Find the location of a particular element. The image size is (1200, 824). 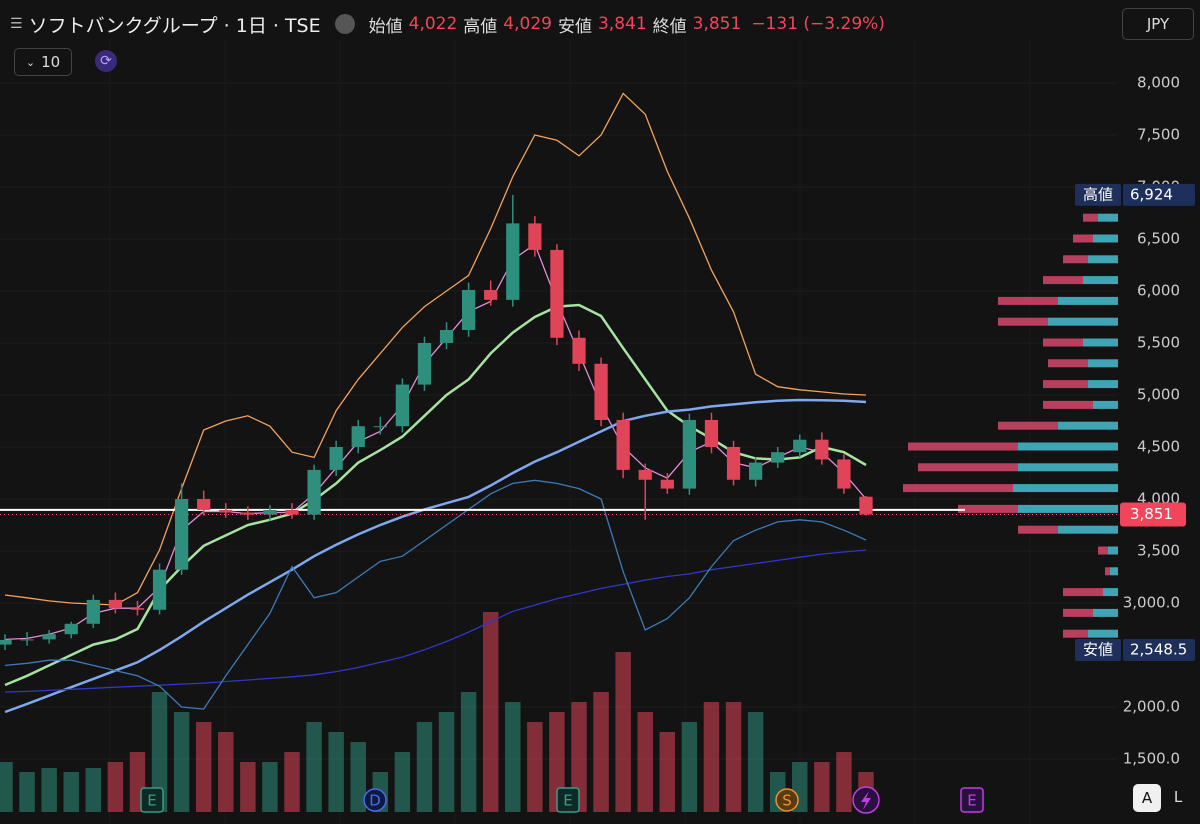

ohlc-value: 3,851 is located at coordinates (717, 24).